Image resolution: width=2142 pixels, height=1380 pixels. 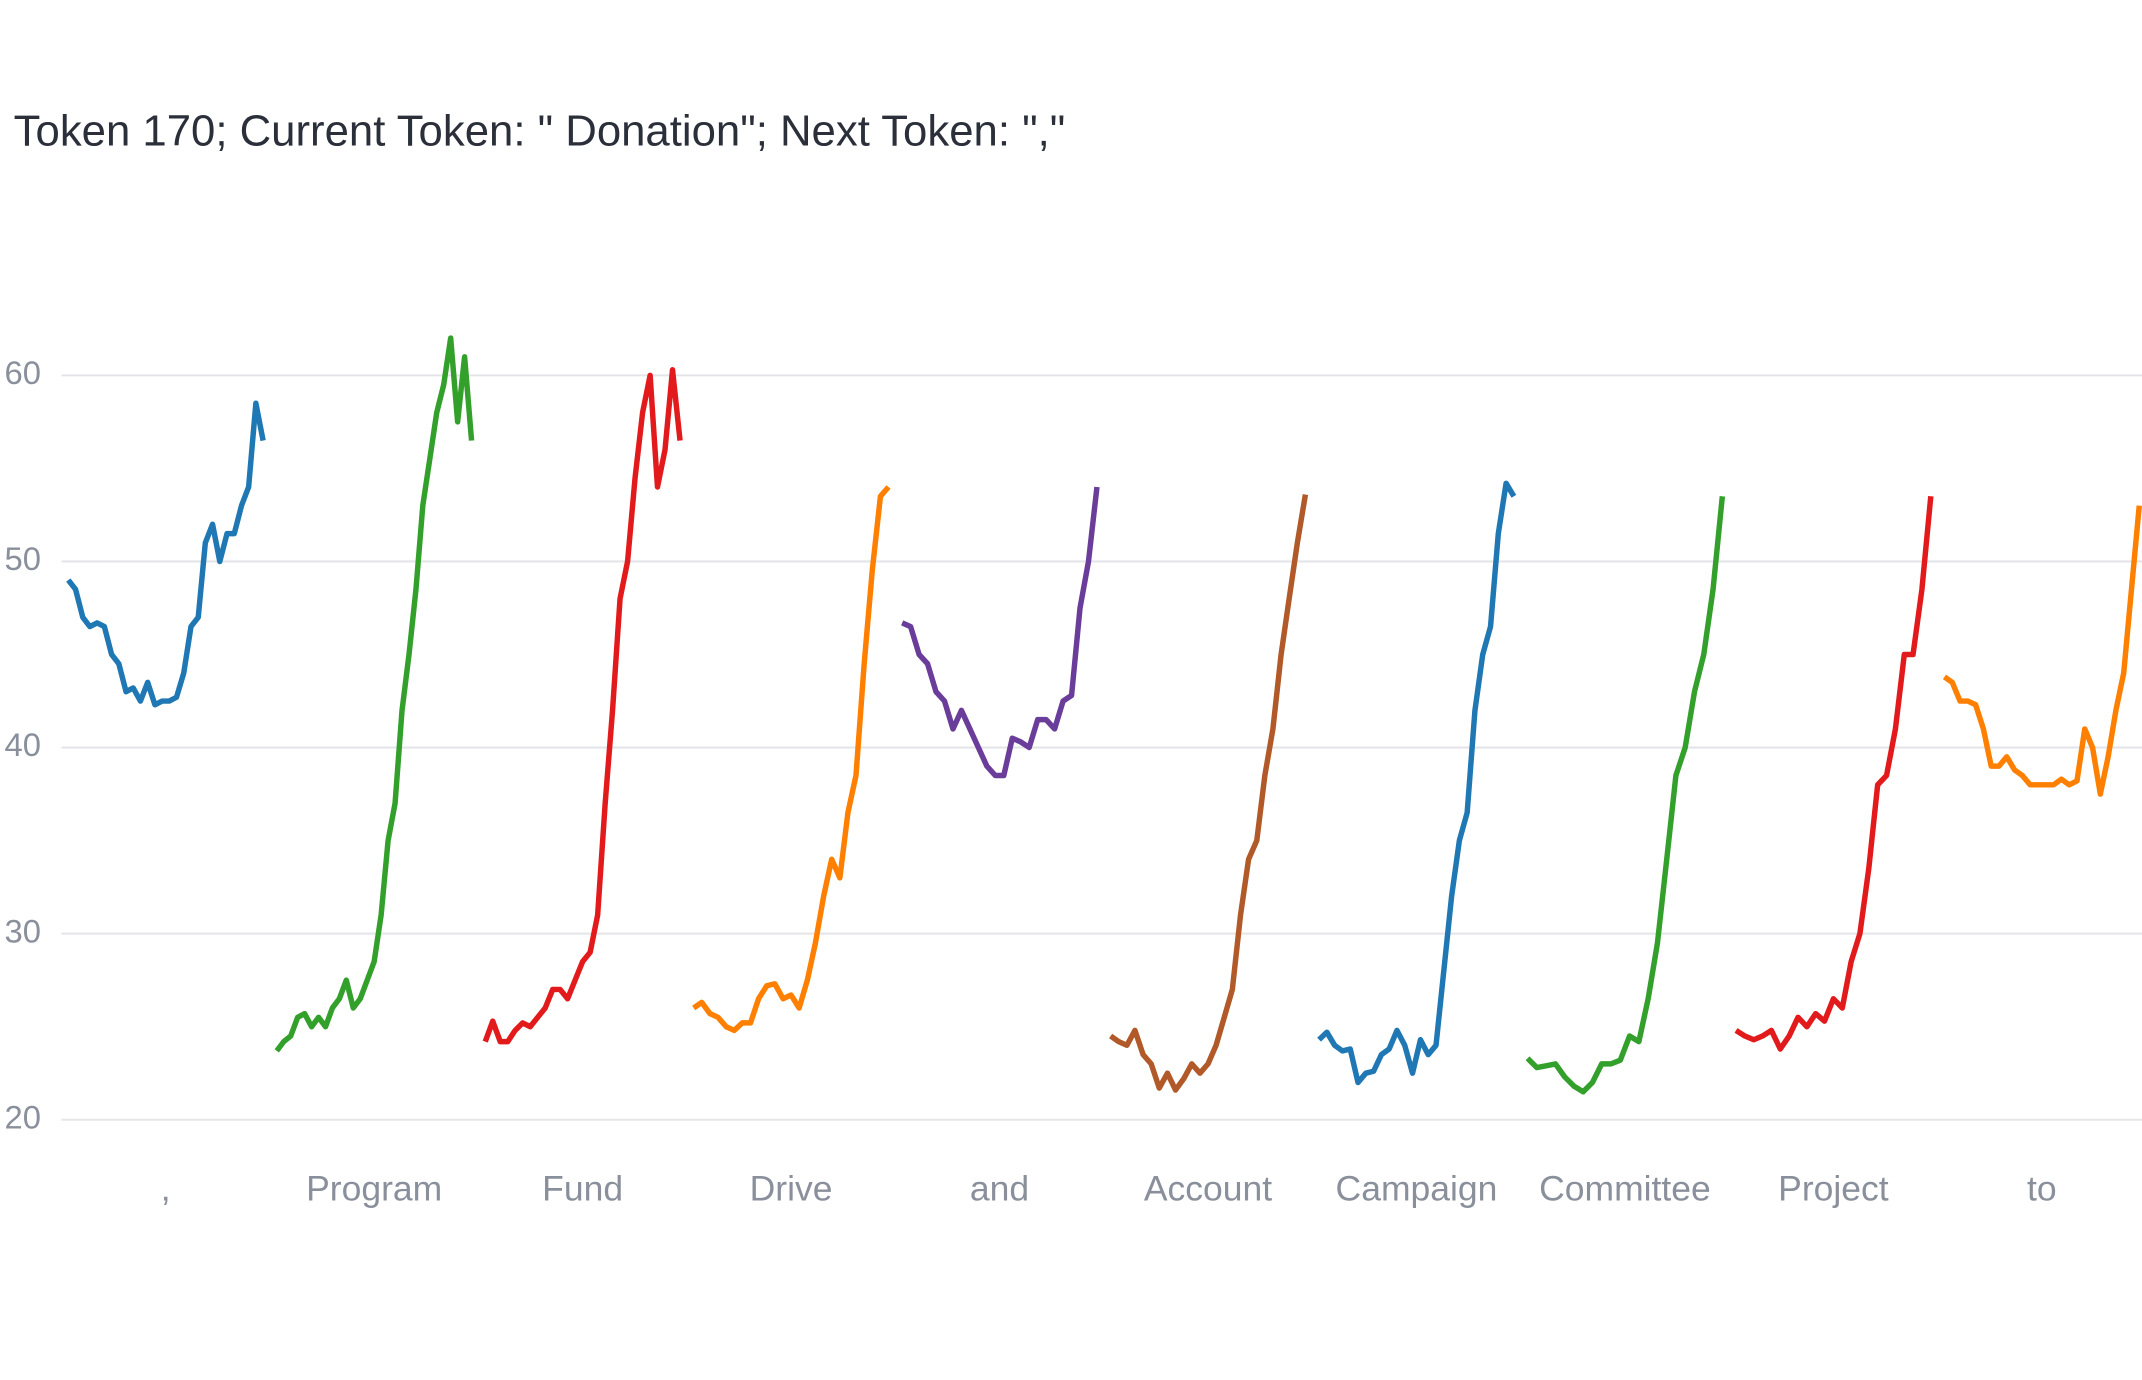 What do you see at coordinates (23, 372) in the screenshot?
I see `y-tick-label: 60` at bounding box center [23, 372].